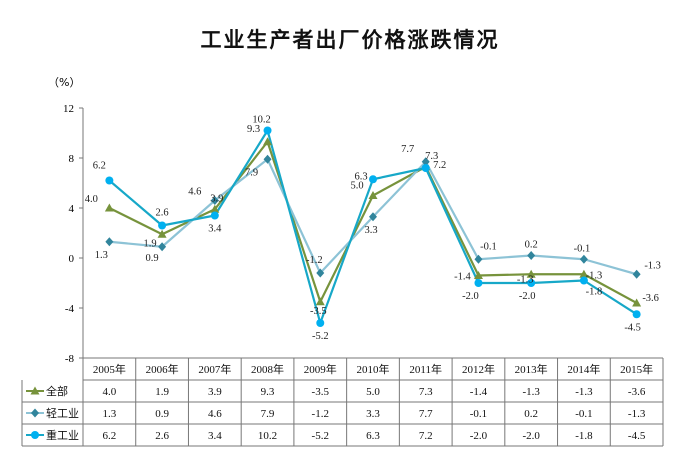  What do you see at coordinates (478, 369) in the screenshot?
I see `x-category-label: 2012年` at bounding box center [478, 369].